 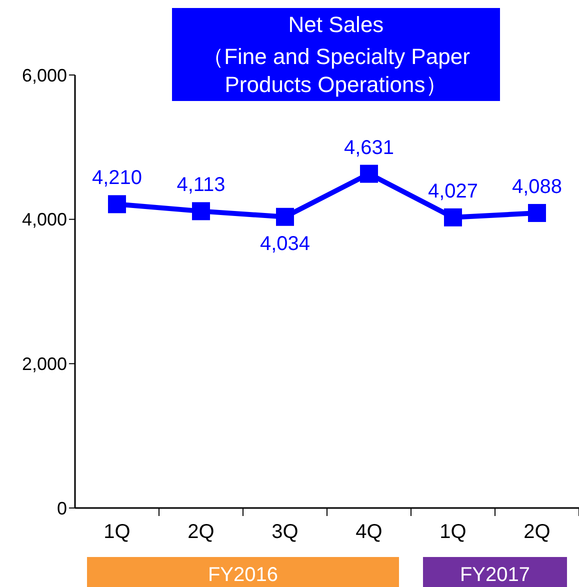 What do you see at coordinates (453, 191) in the screenshot?
I see `data-label: 4,027` at bounding box center [453, 191].